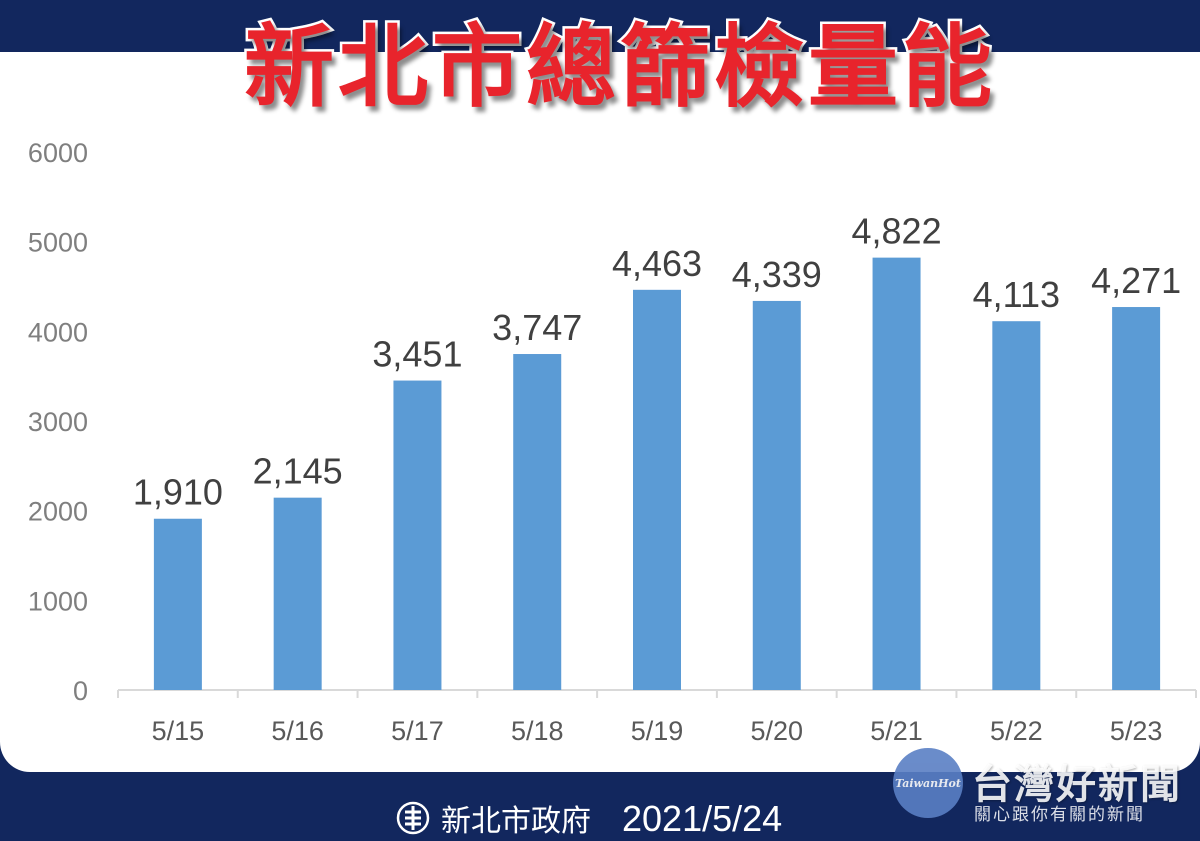 The width and height of the screenshot is (1200, 841). Describe the element at coordinates (1136, 731) in the screenshot. I see `x-tick-label: 5/23` at that location.